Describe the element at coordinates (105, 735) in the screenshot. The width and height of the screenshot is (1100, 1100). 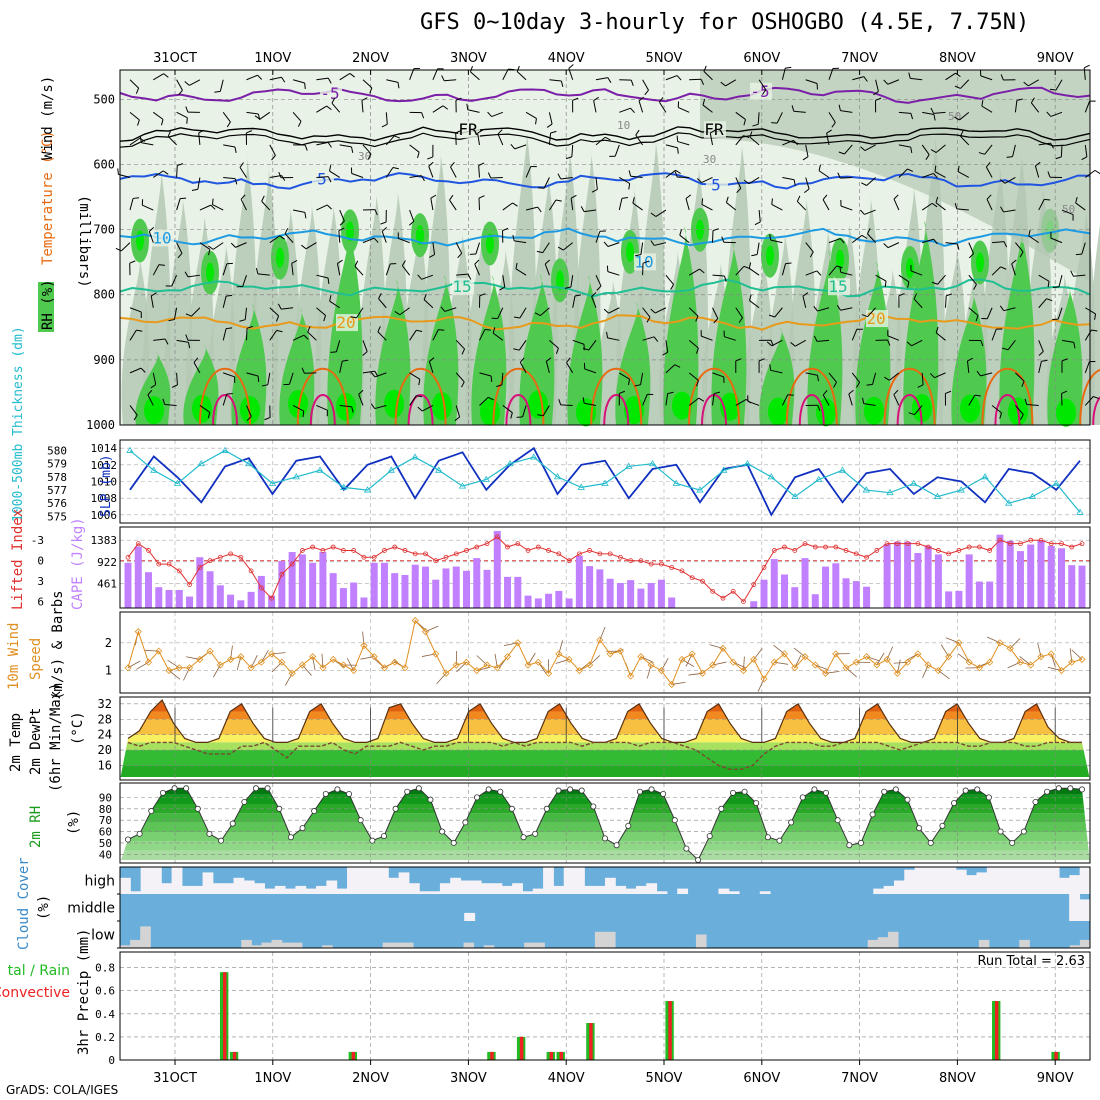
I see `temp-tick-label: 24` at that location.